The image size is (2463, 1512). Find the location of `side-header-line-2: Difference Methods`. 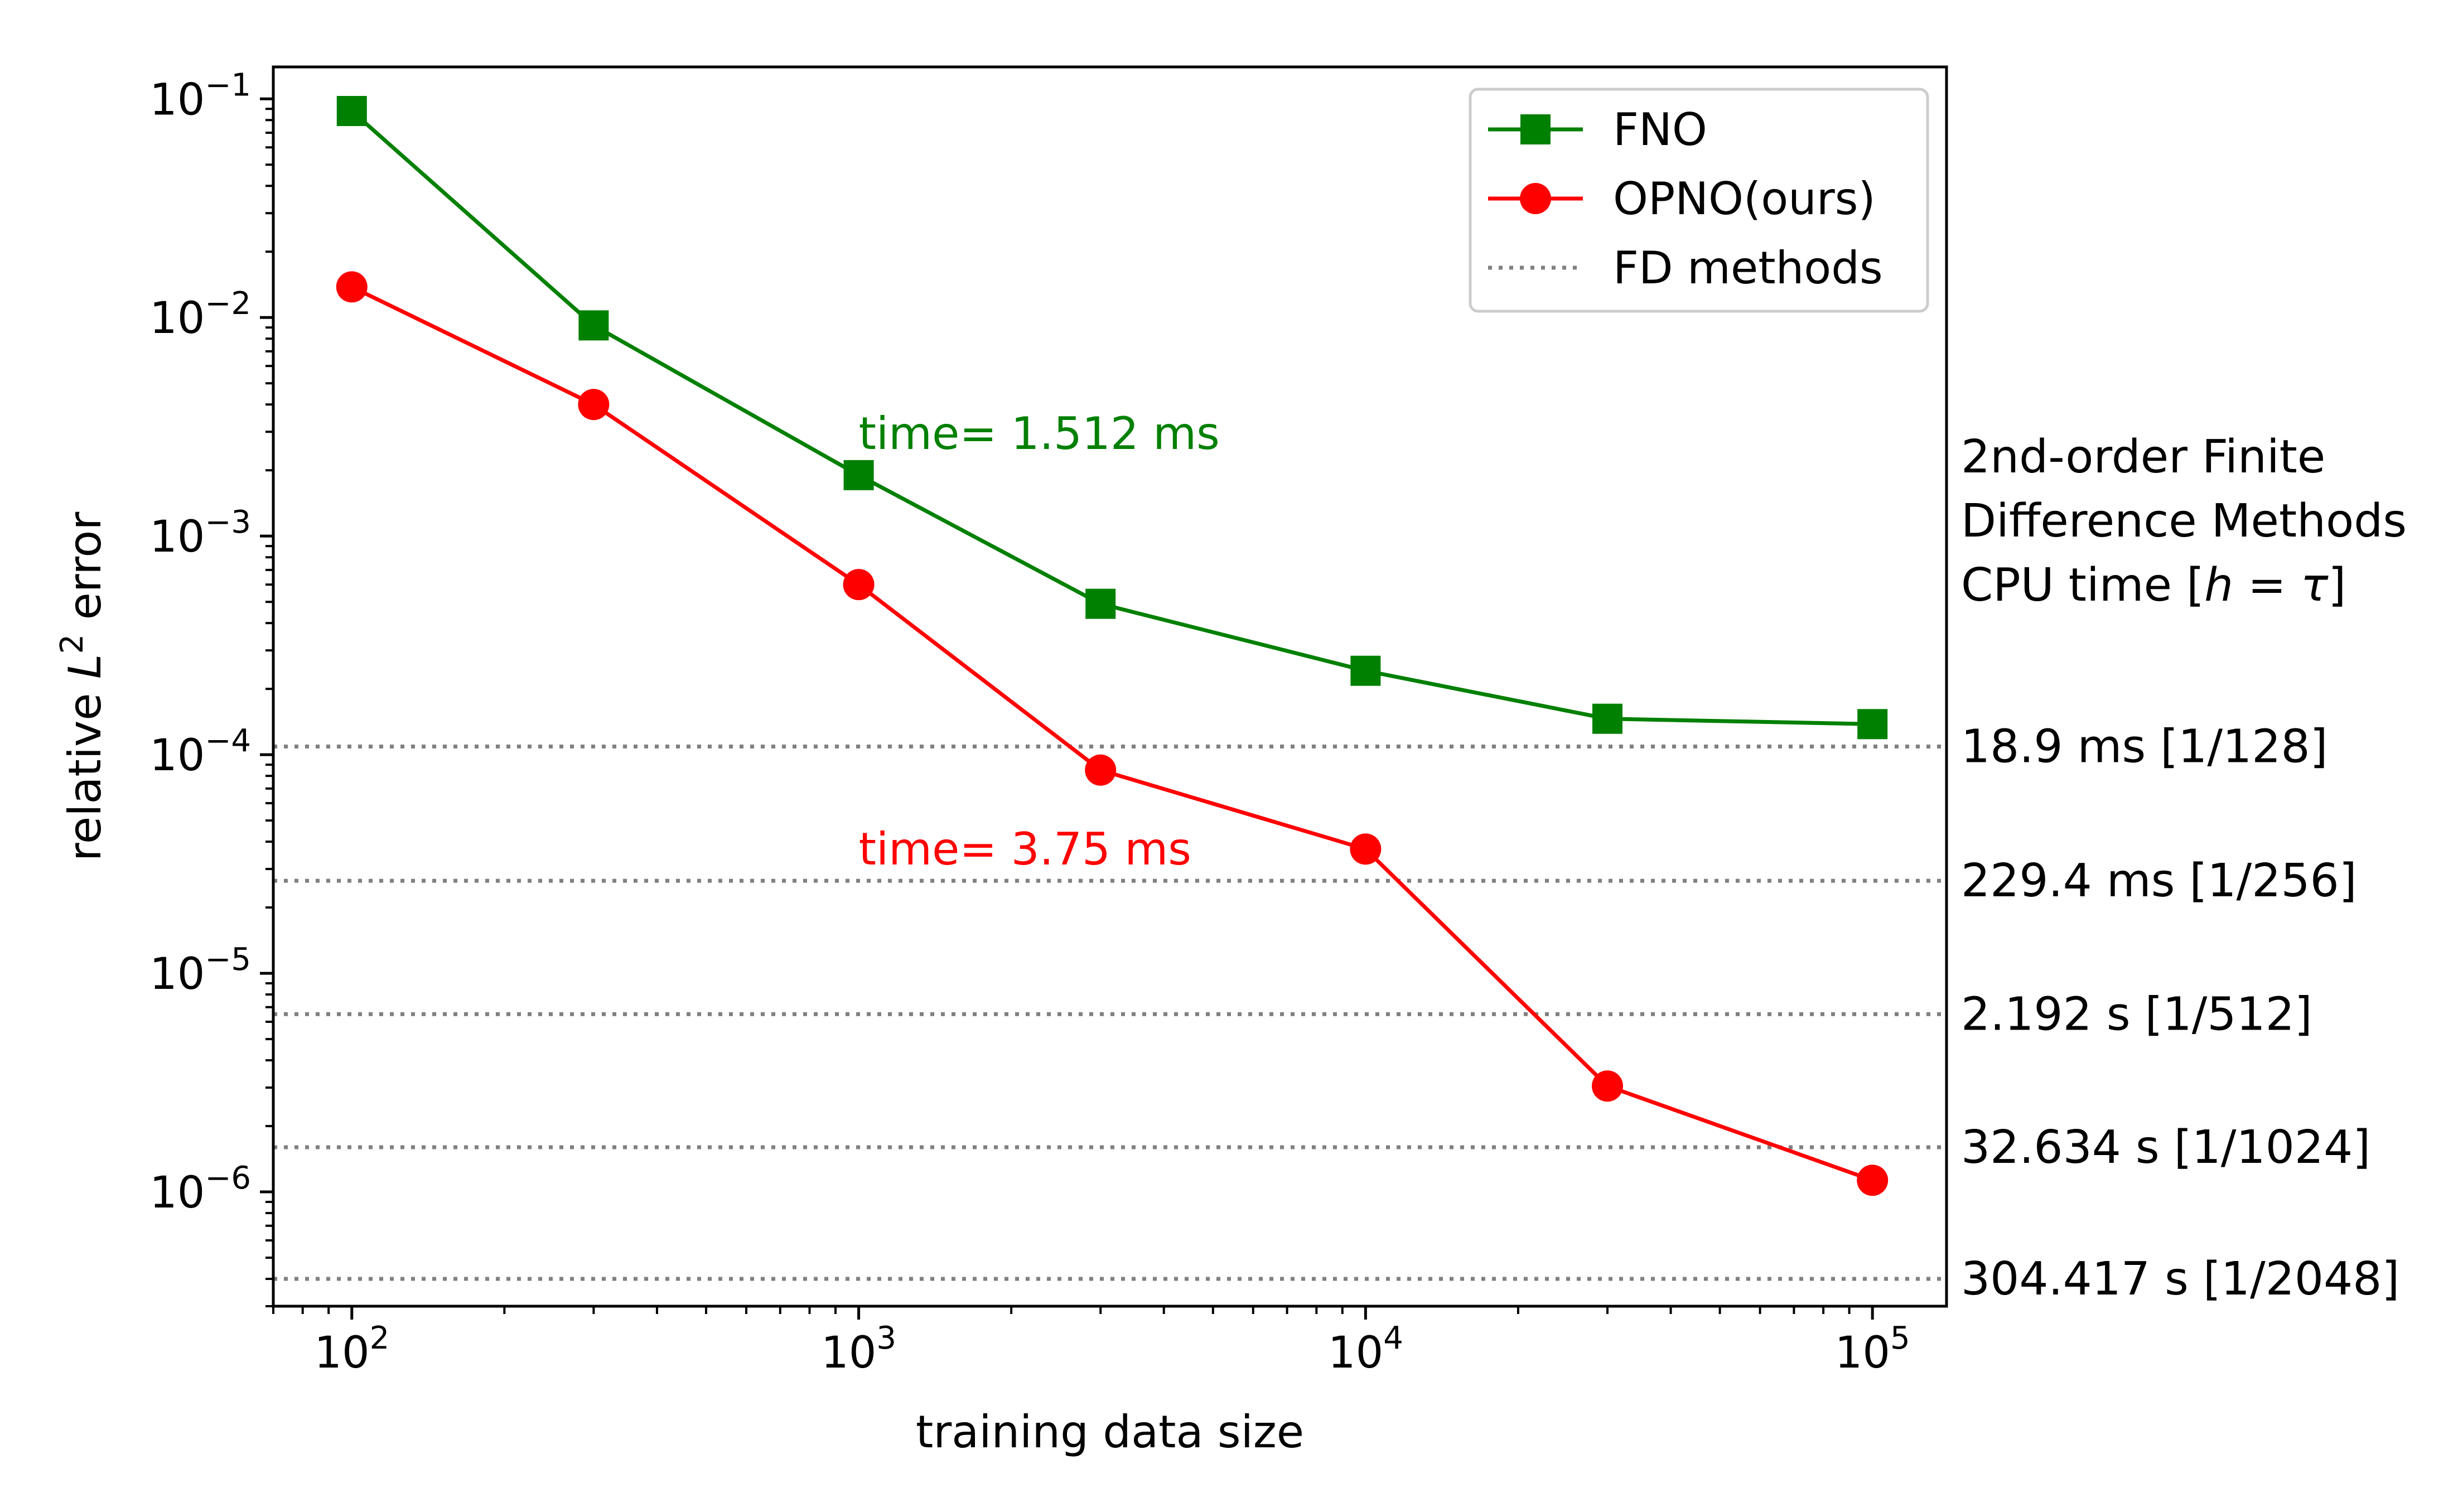

side-header-line-2: Difference Methods is located at coordinates (2184, 521).